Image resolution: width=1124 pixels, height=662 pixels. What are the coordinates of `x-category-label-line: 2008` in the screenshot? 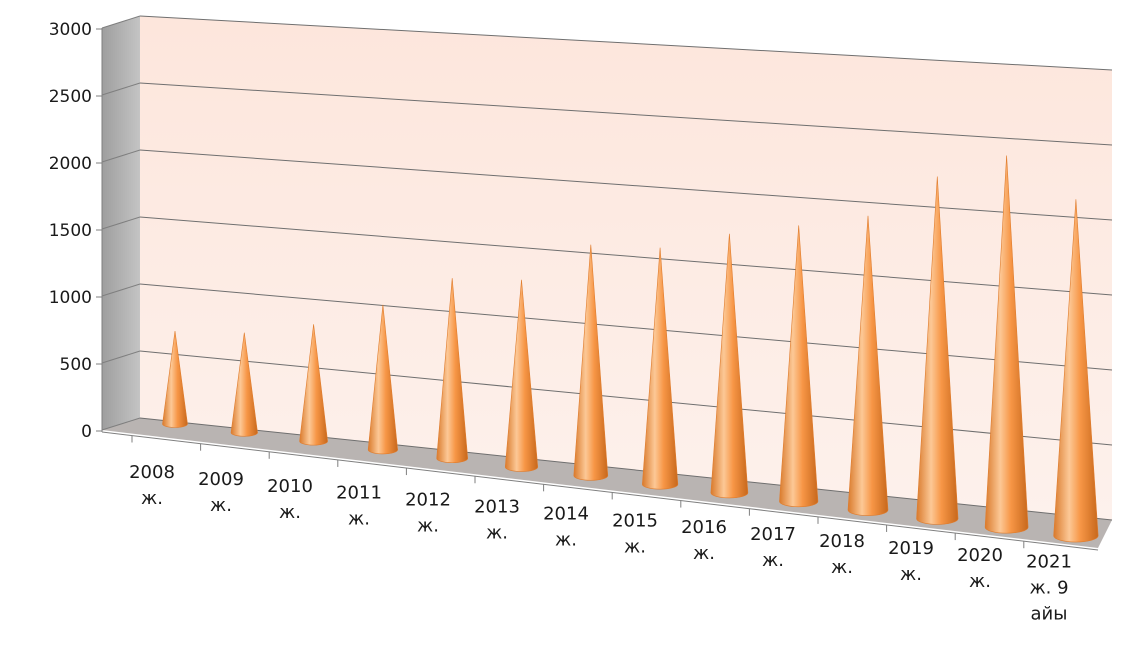 It's located at (152, 472).